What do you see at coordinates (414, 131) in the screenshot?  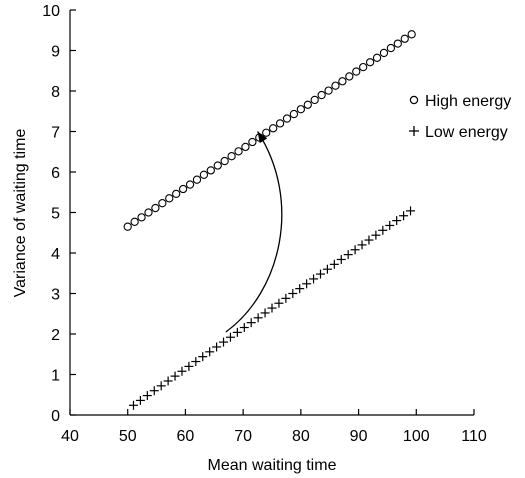 I see `legend-marker-low-energy` at bounding box center [414, 131].